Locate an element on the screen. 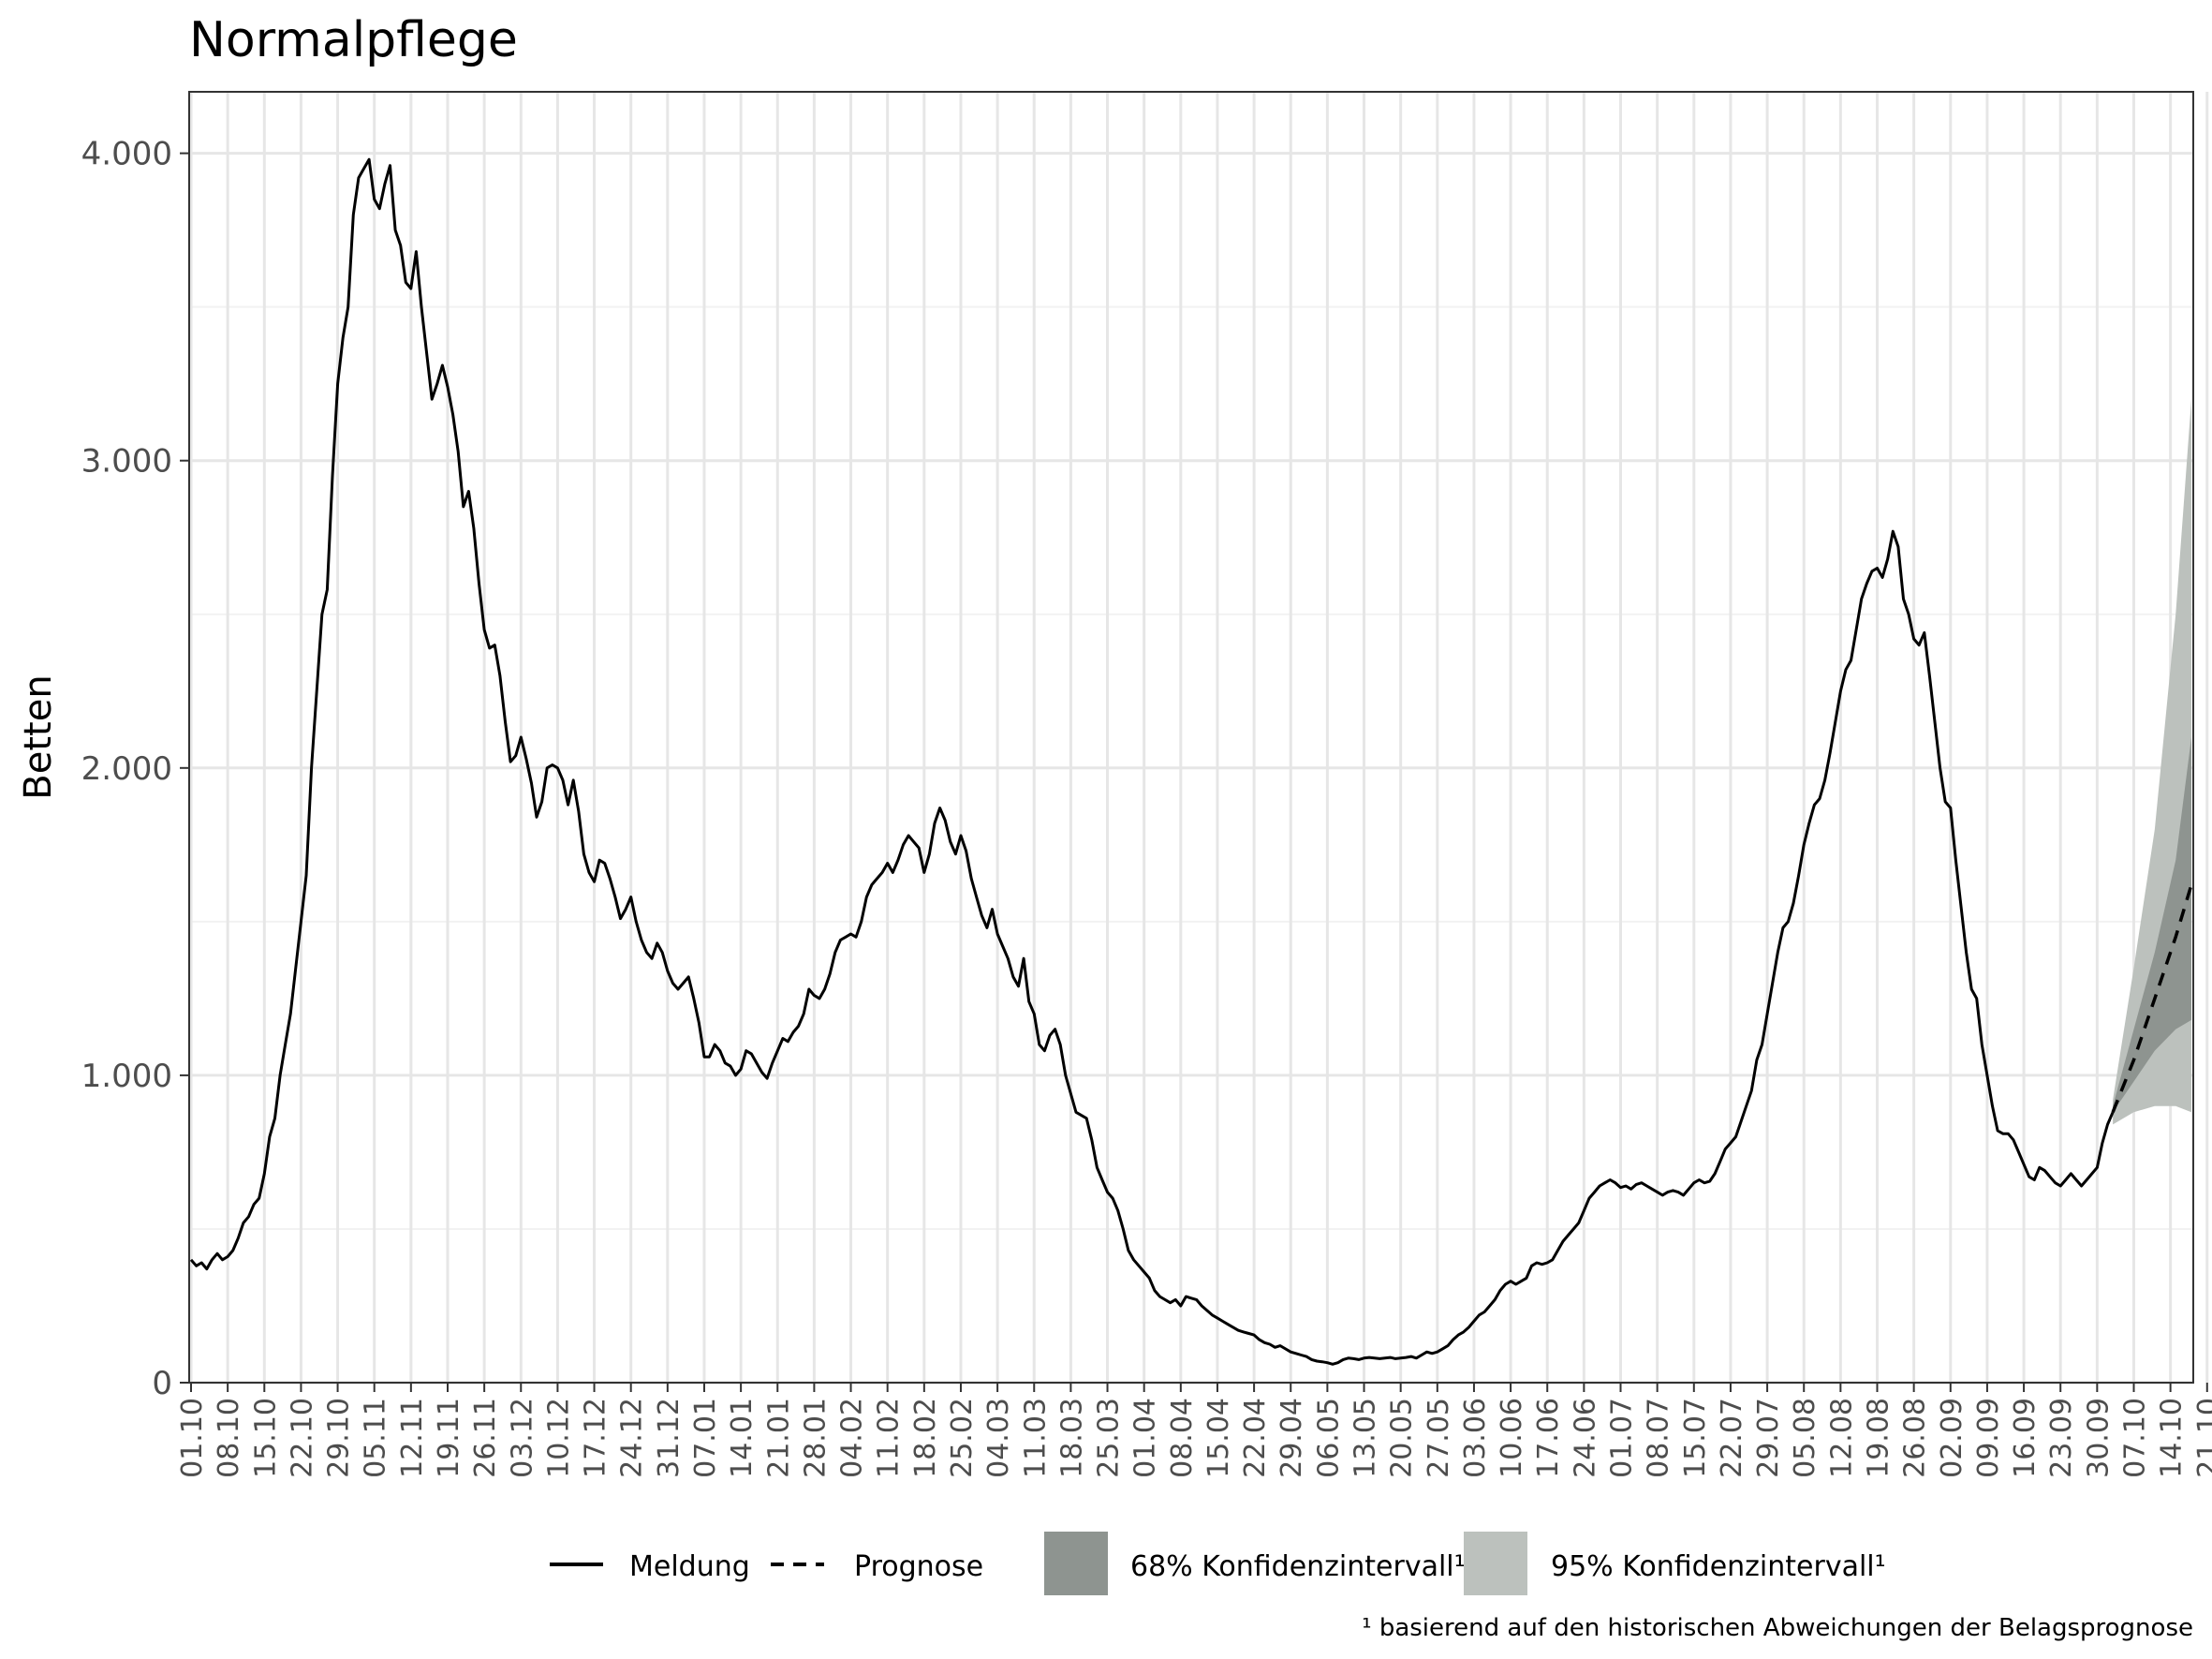 This screenshot has height=1659, width=2212. x-tick-label: 31.12 is located at coordinates (669, 1438).